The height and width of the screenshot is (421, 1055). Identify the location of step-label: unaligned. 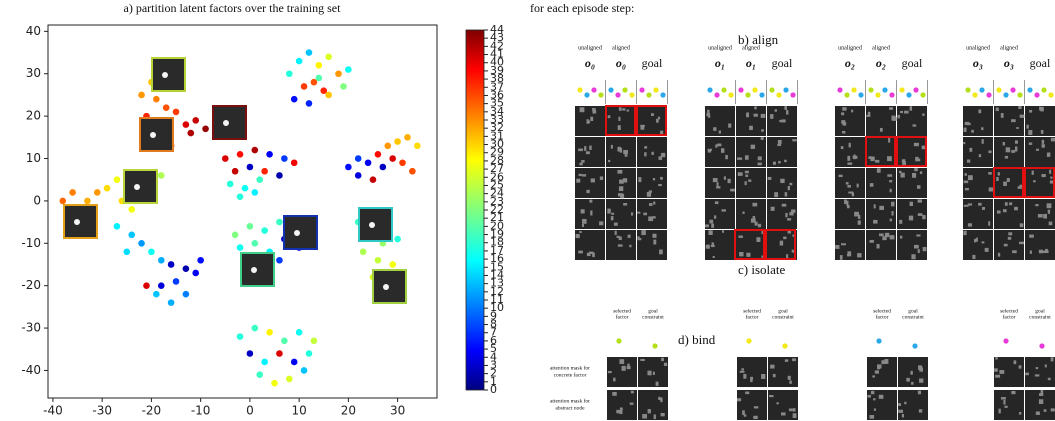
(850, 48).